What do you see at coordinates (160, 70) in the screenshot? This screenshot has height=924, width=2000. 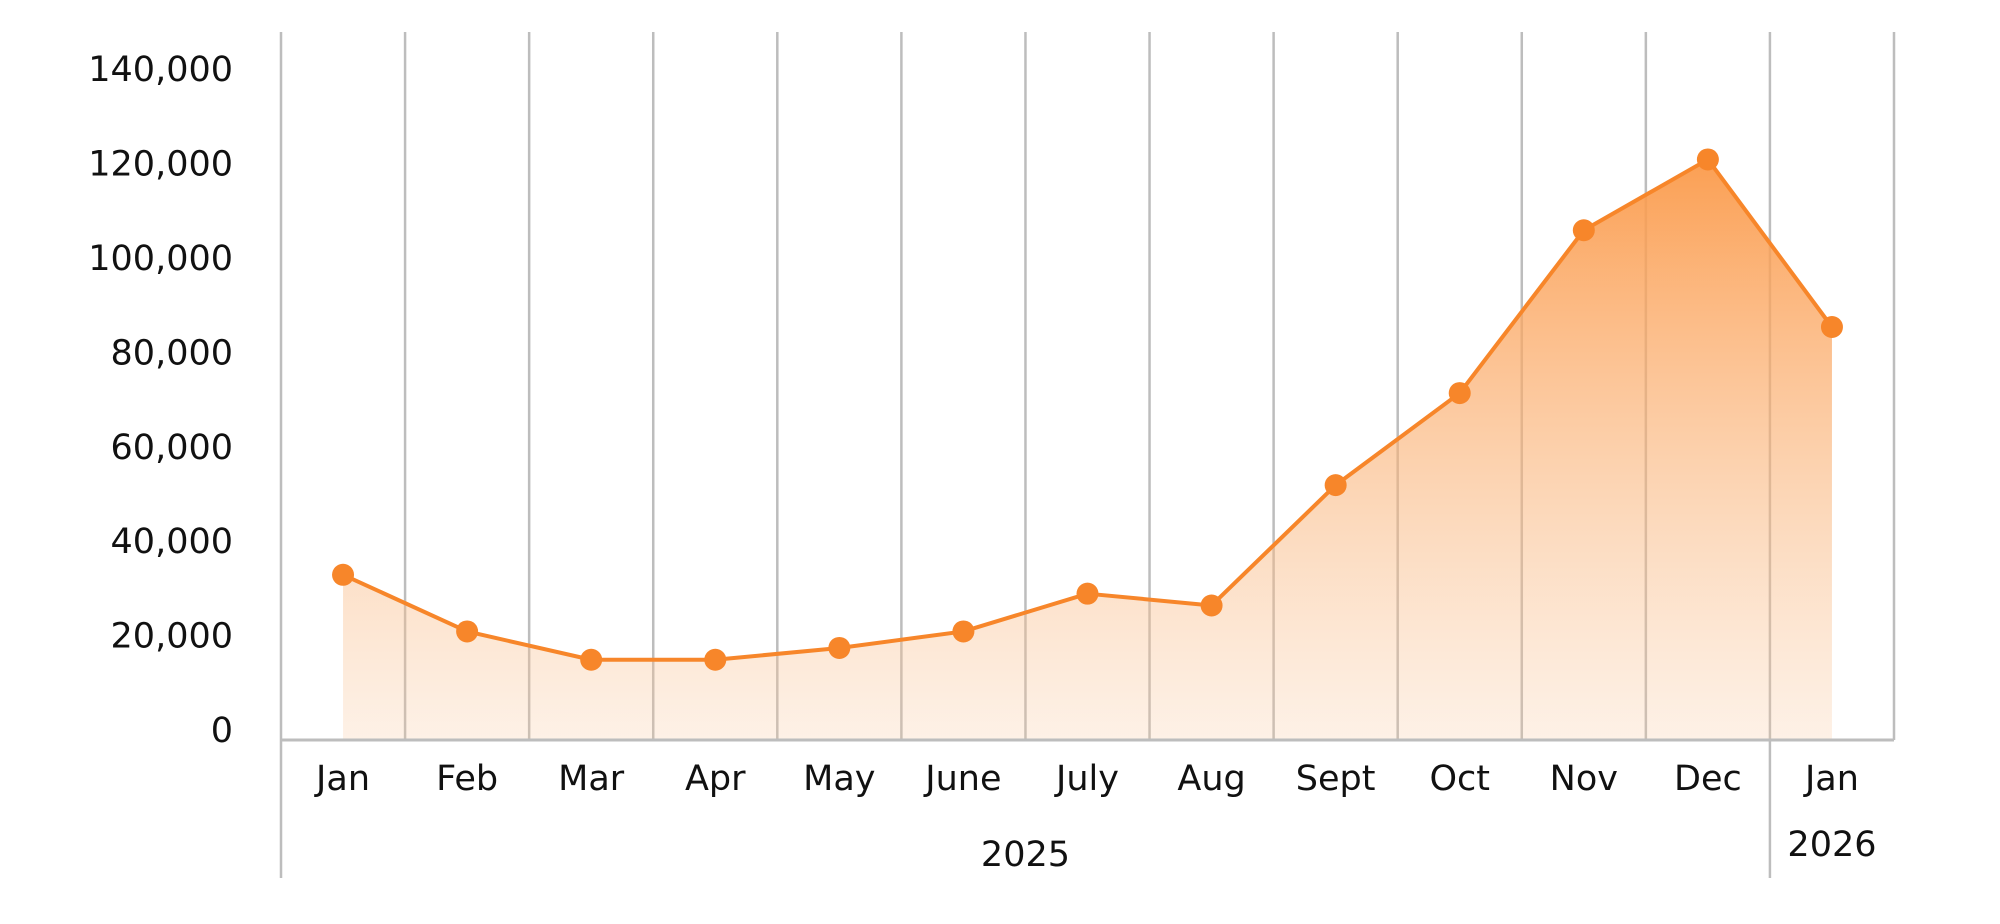 I see `y-tick-label: 140,000` at bounding box center [160, 70].